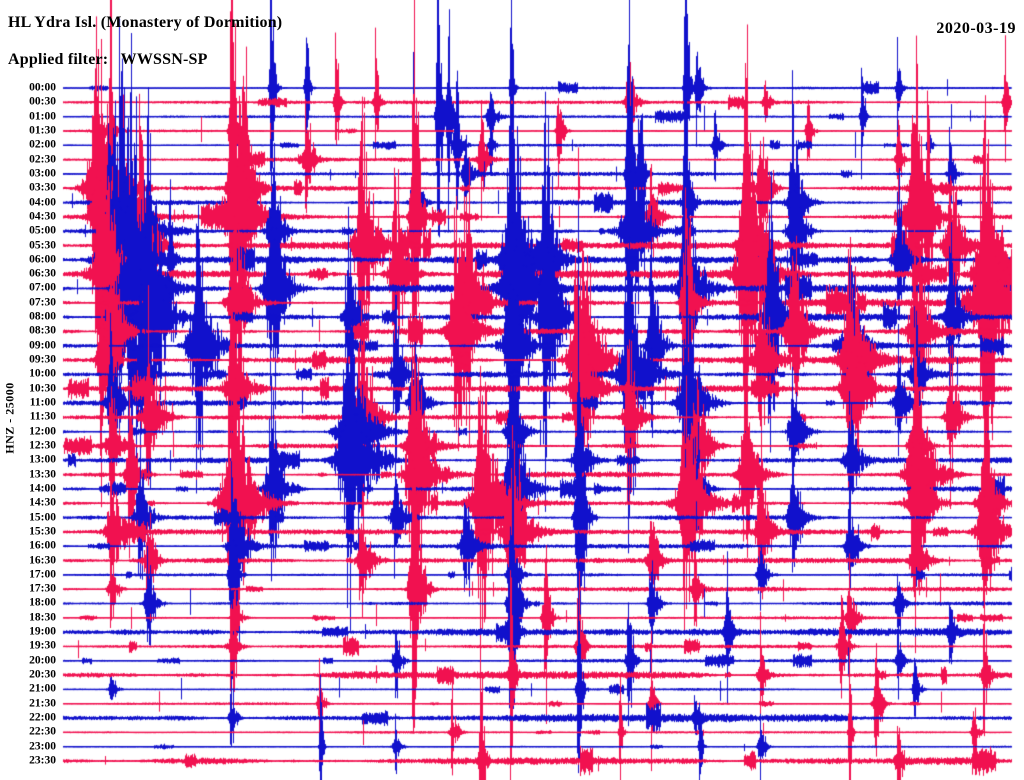  I want to click on time-label: 19:00, so click(42, 631).